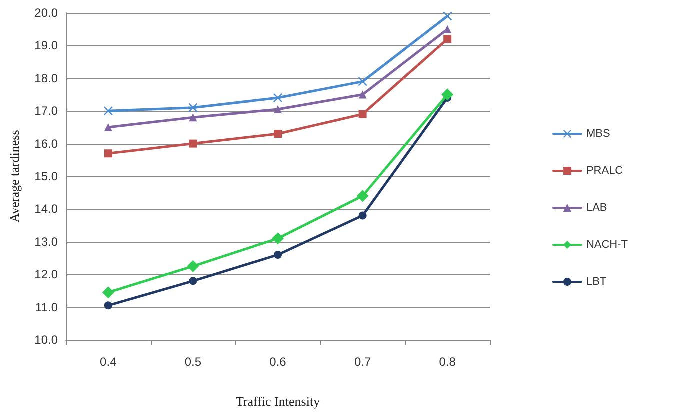 The width and height of the screenshot is (673, 416). I want to click on x-tick-label: 0.6, so click(278, 362).